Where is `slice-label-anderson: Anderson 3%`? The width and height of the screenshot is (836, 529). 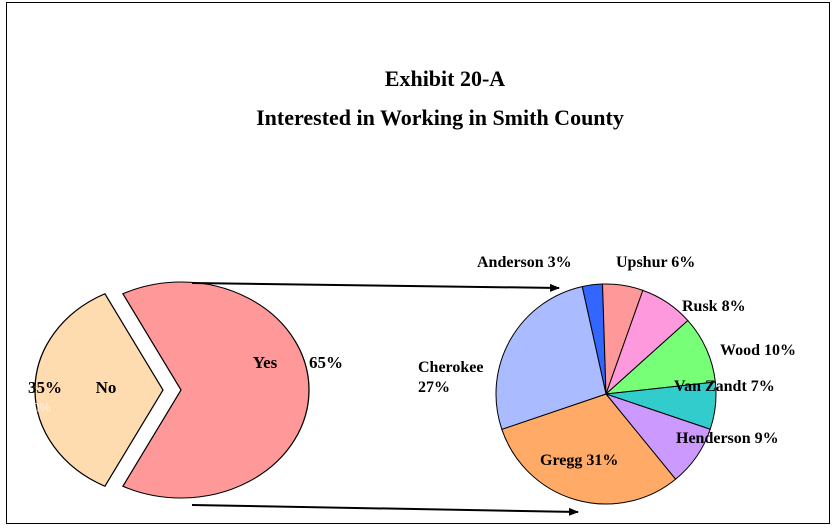 slice-label-anderson: Anderson 3% is located at coordinates (524, 262).